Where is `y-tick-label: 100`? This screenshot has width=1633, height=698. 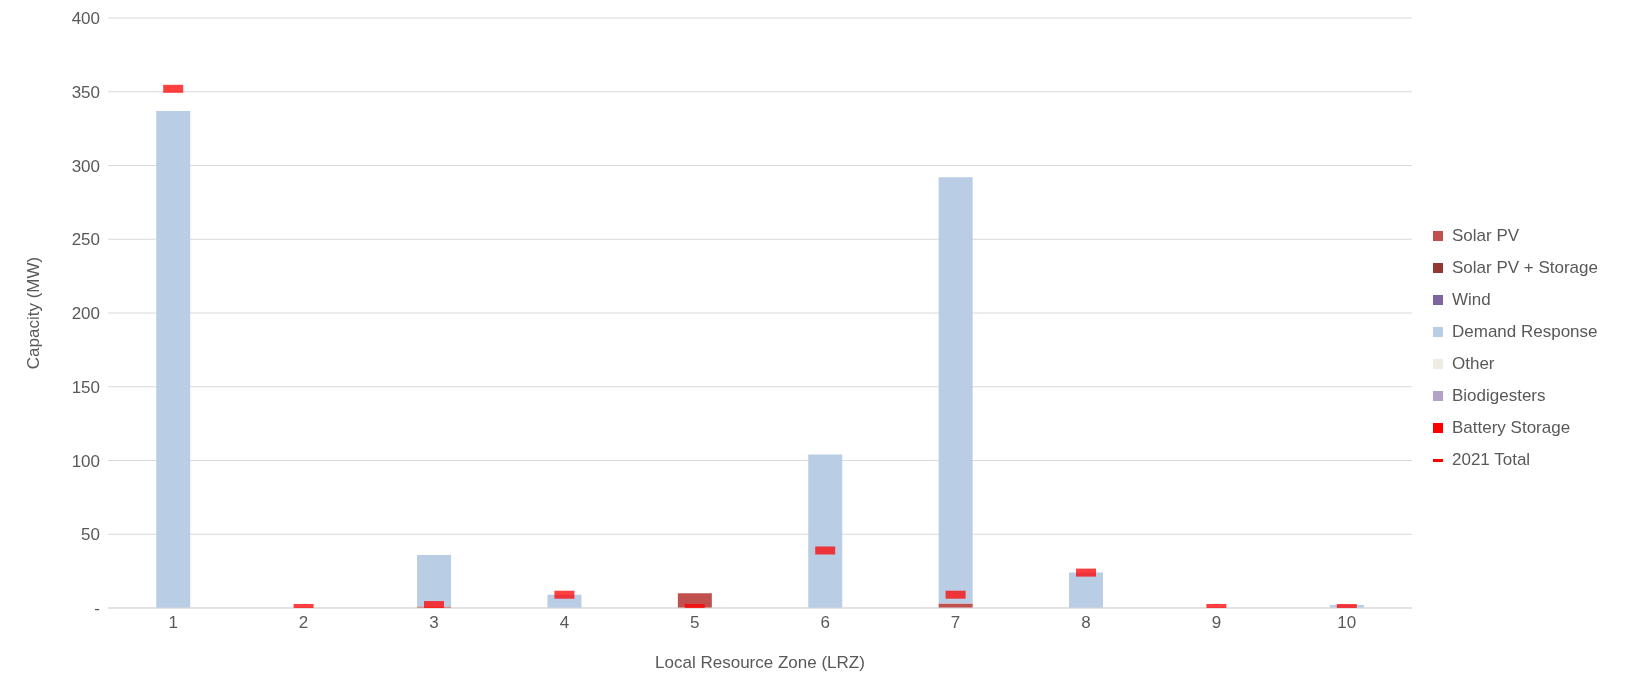
y-tick-label: 100 is located at coordinates (85, 461).